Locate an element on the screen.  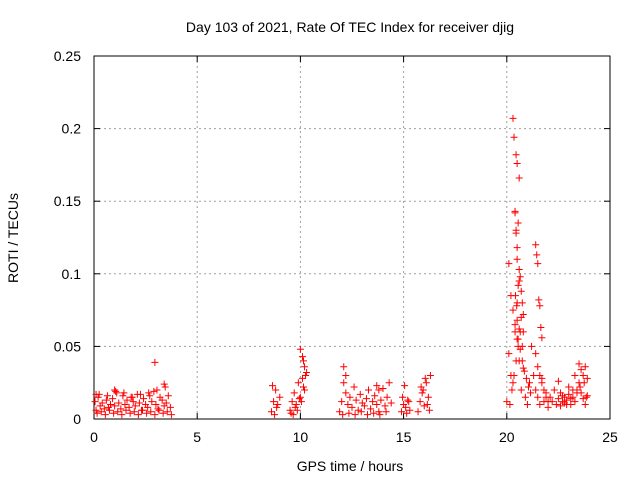
y-tick-label: 0.1 is located at coordinates (72, 274).